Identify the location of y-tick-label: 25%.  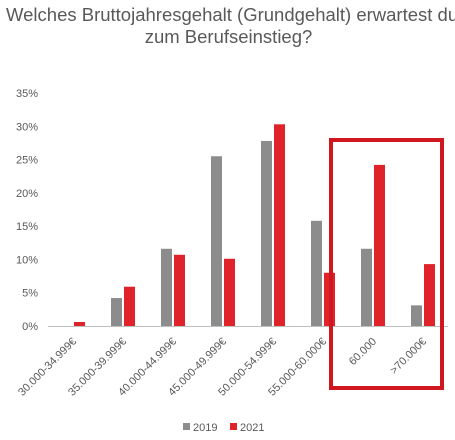
(27, 161).